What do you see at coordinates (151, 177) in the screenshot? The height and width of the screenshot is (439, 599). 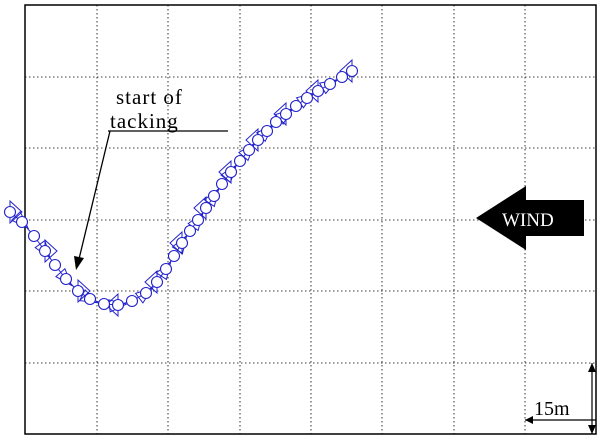 I see `tacking-annotation: start of tacking` at bounding box center [151, 177].